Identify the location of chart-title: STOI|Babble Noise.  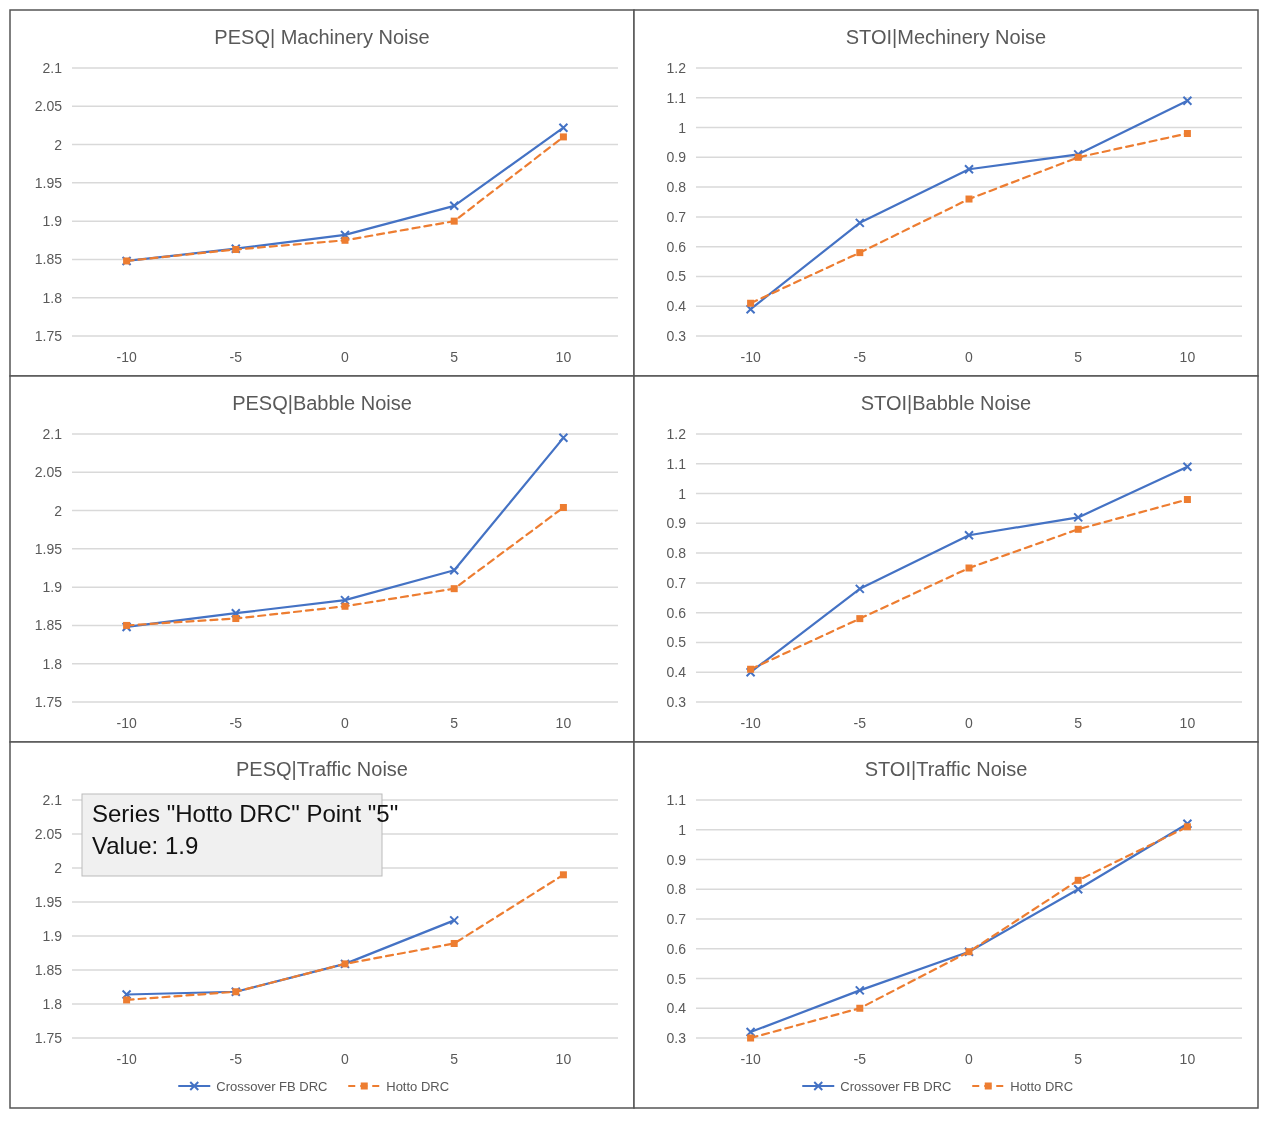
(946, 403).